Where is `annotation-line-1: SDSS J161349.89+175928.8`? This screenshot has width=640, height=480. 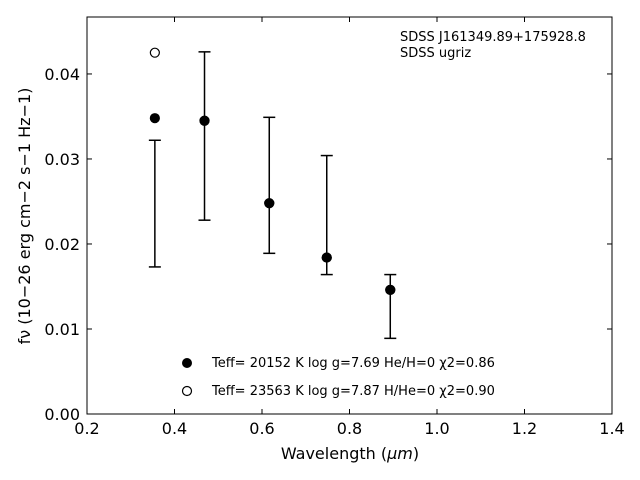
annotation-line-1: SDSS J161349.89+175928.8 is located at coordinates (493, 37).